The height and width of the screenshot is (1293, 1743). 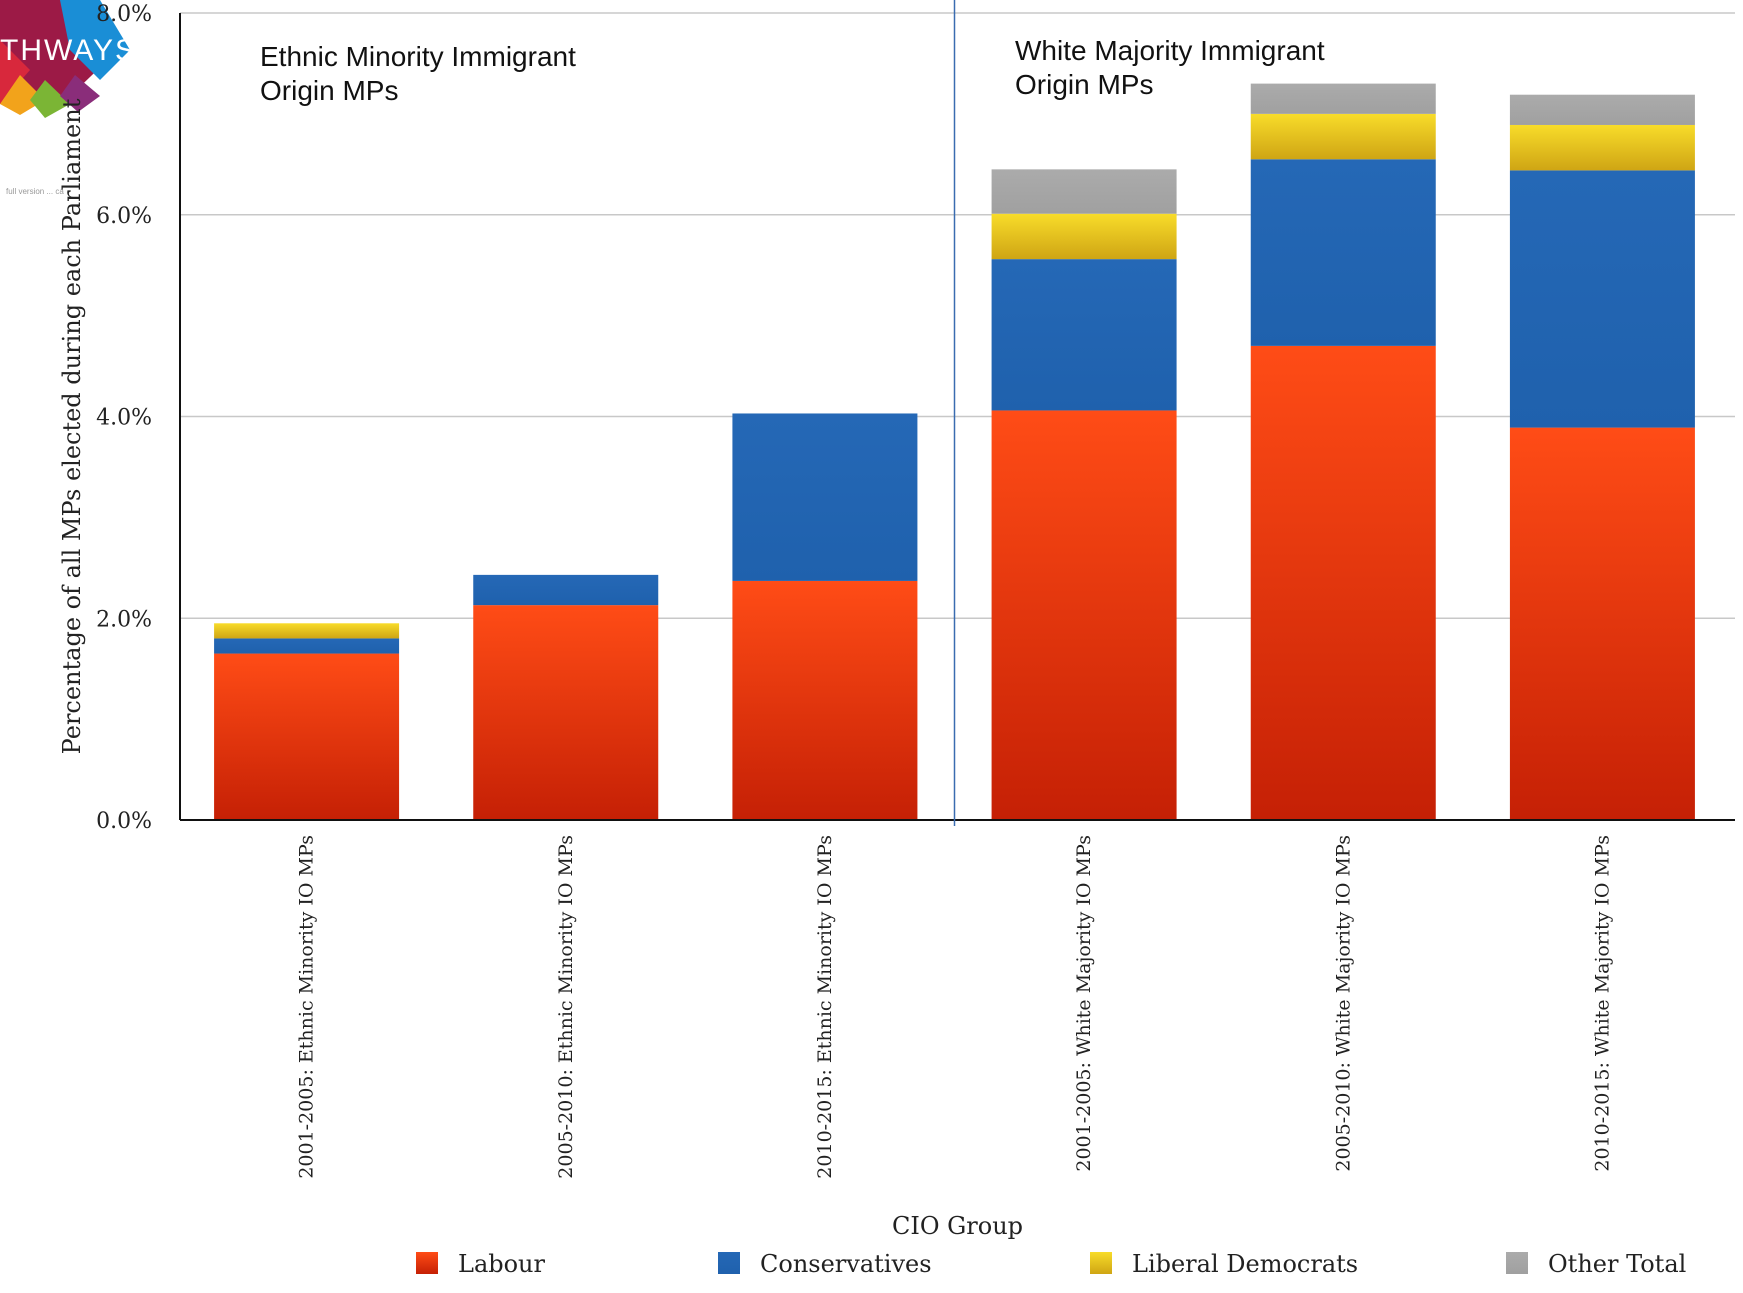 I want to click on legend-label: Liberal Democrats, so click(x=1245, y=1264).